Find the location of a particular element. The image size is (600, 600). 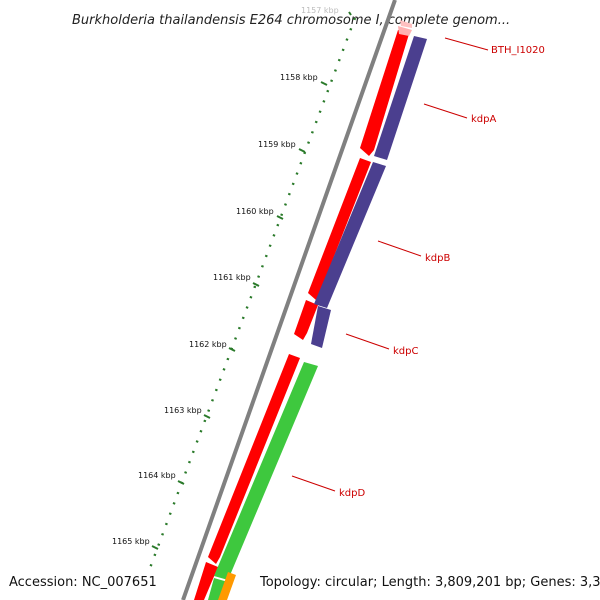

gene-kdpD is located at coordinates (266, 471).